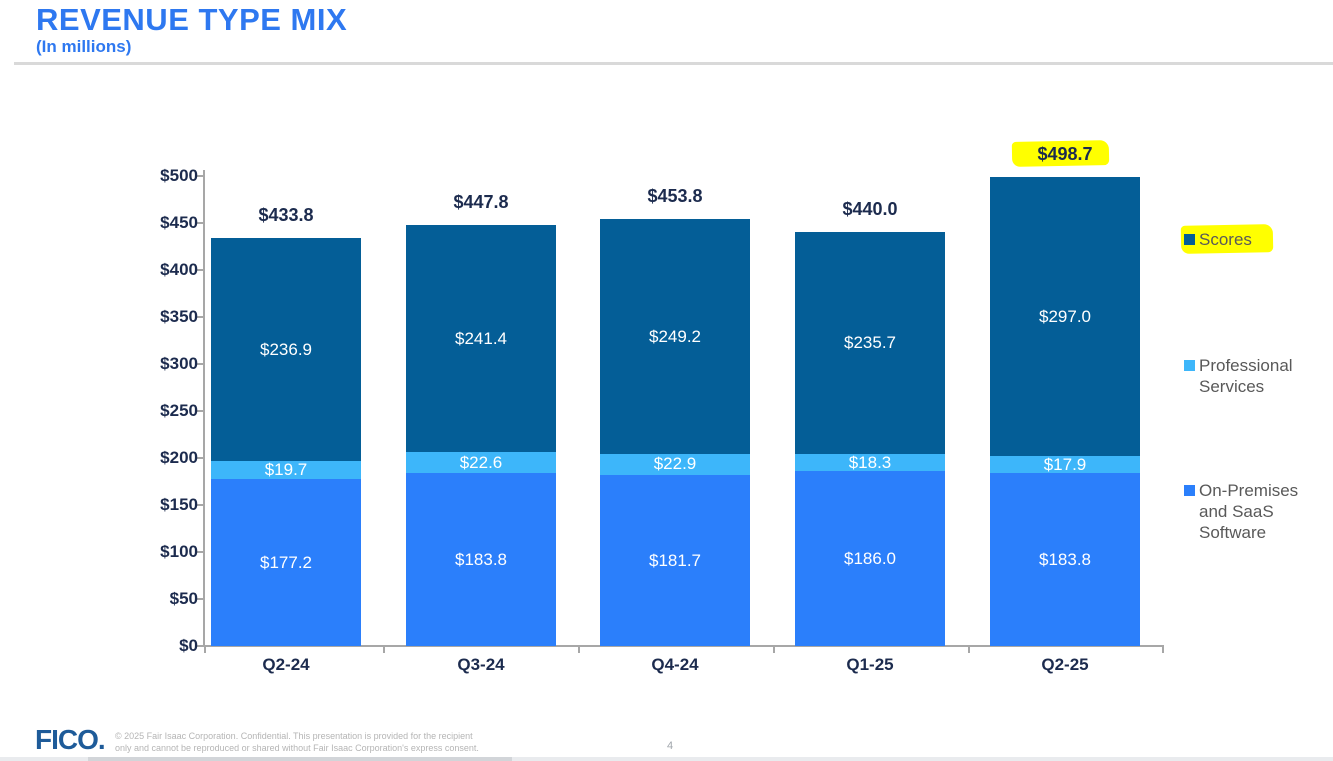 The height and width of the screenshot is (761, 1333). What do you see at coordinates (179, 410) in the screenshot?
I see `y-axis-tick-label: $250` at bounding box center [179, 410].